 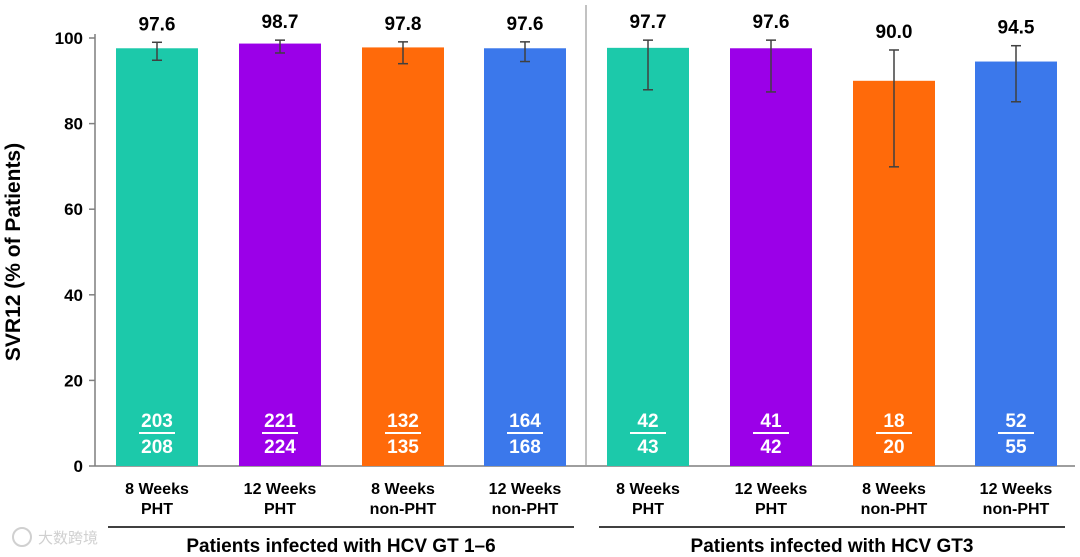 I want to click on data-label: 97.8, so click(x=403, y=24).